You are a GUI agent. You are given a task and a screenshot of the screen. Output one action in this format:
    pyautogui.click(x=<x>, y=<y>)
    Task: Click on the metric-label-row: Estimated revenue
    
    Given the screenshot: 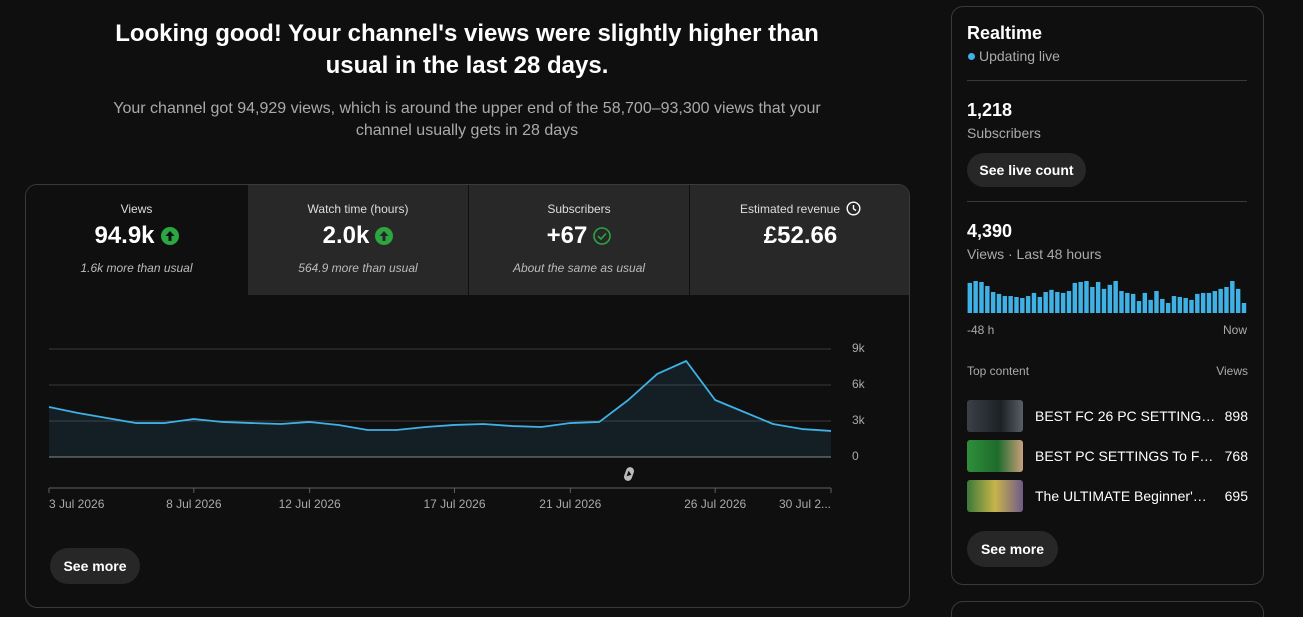 What is the action you would take?
    pyautogui.click(x=799, y=208)
    